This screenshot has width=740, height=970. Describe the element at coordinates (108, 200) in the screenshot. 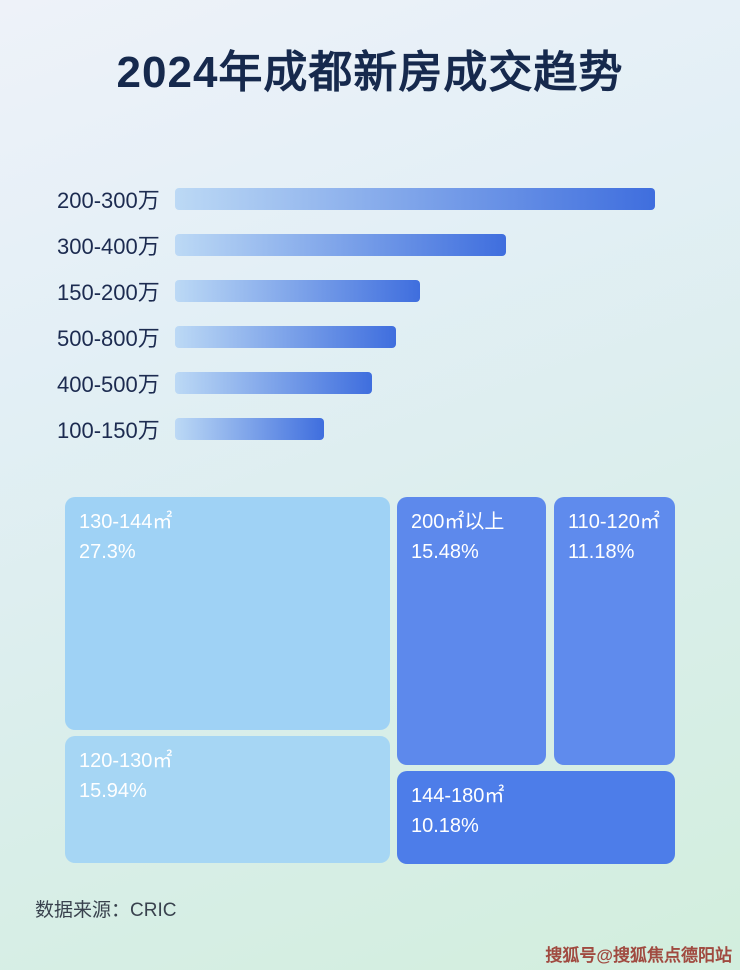

I see `bar-category-label: 200-300万` at that location.